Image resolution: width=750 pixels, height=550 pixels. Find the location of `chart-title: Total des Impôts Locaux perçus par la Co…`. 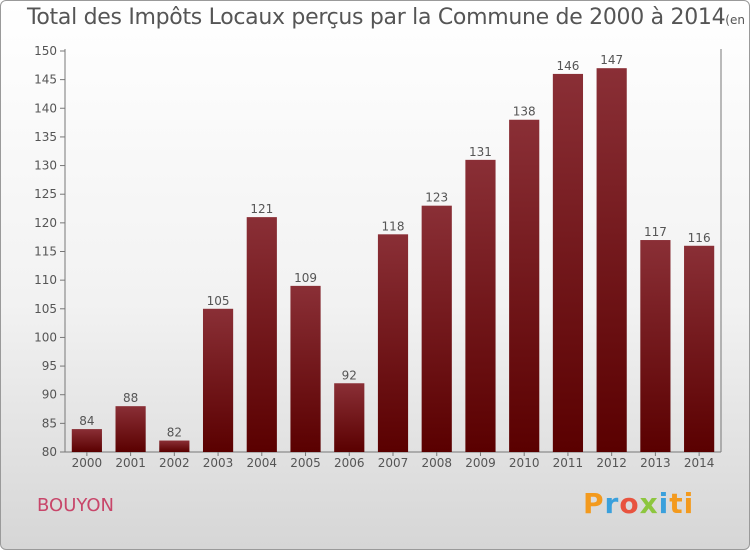

chart-title: Total des Impôts Locaux perçus par la Co… is located at coordinates (388, 17).